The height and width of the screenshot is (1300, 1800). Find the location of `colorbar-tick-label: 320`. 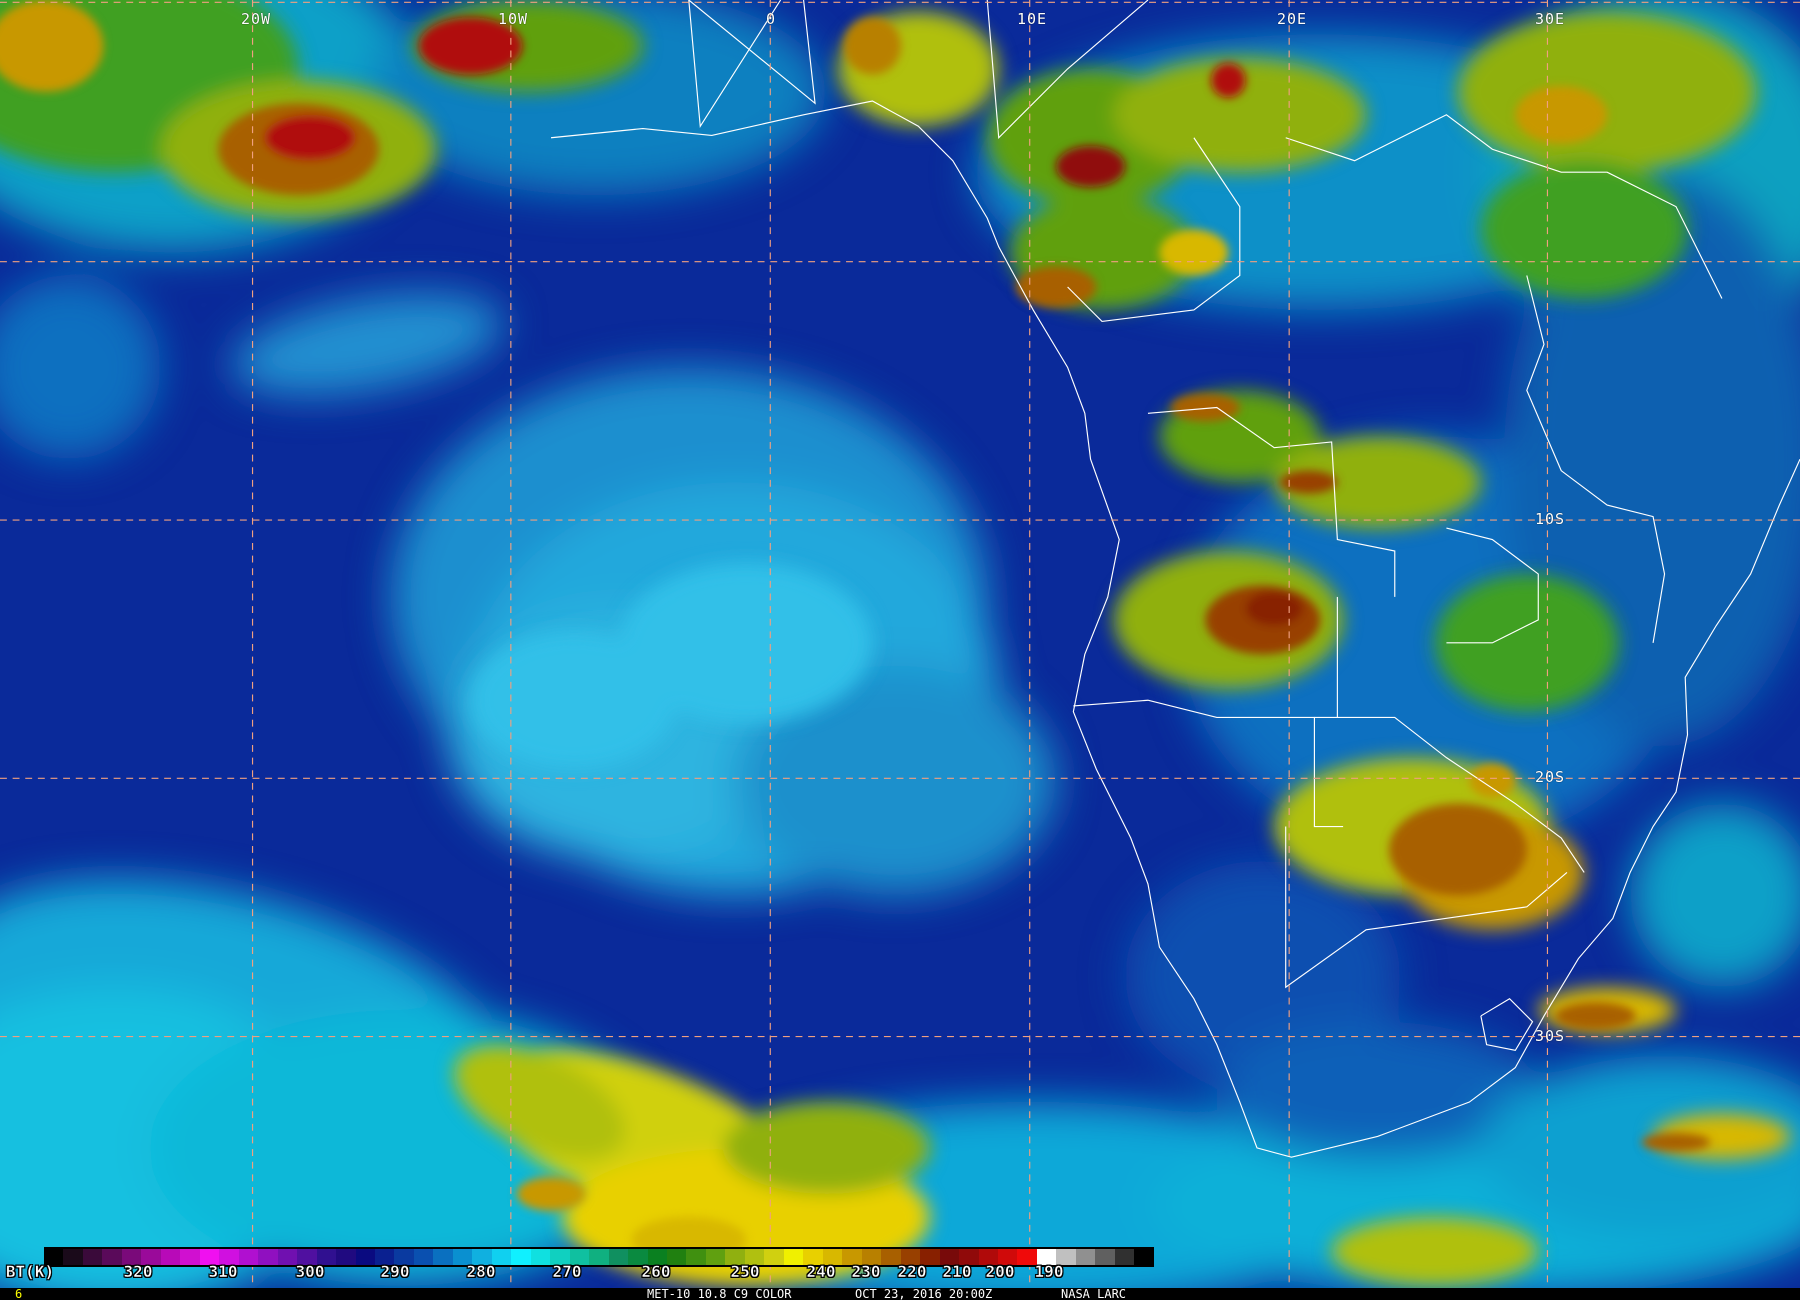

colorbar-tick-label: 320 is located at coordinates (138, 1271).